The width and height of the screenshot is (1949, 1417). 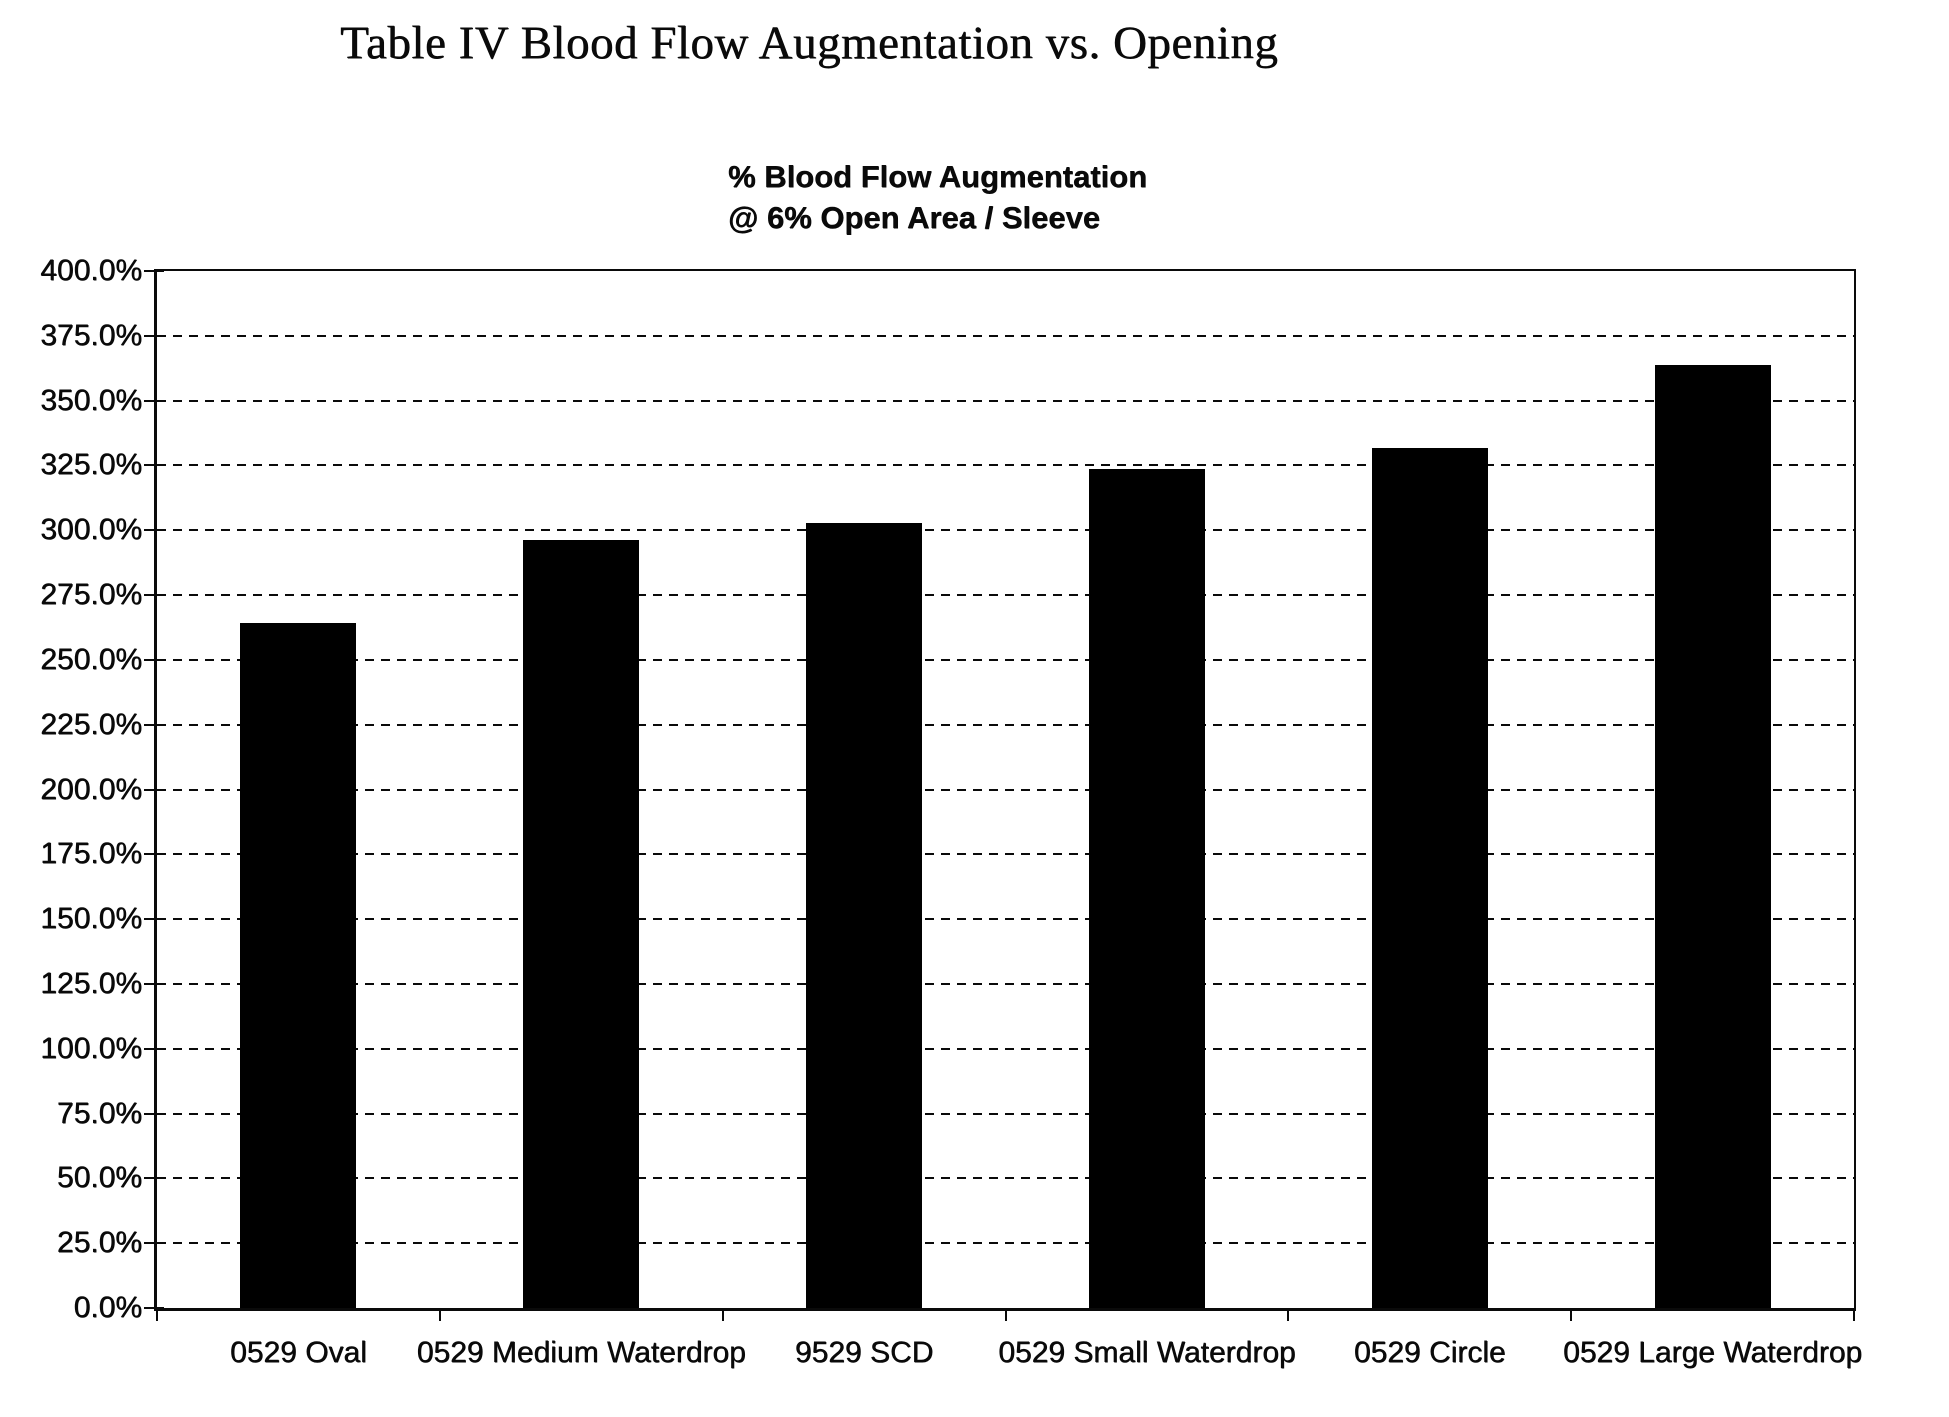 I want to click on bar-0529-small-waterdrop, so click(x=1146, y=888).